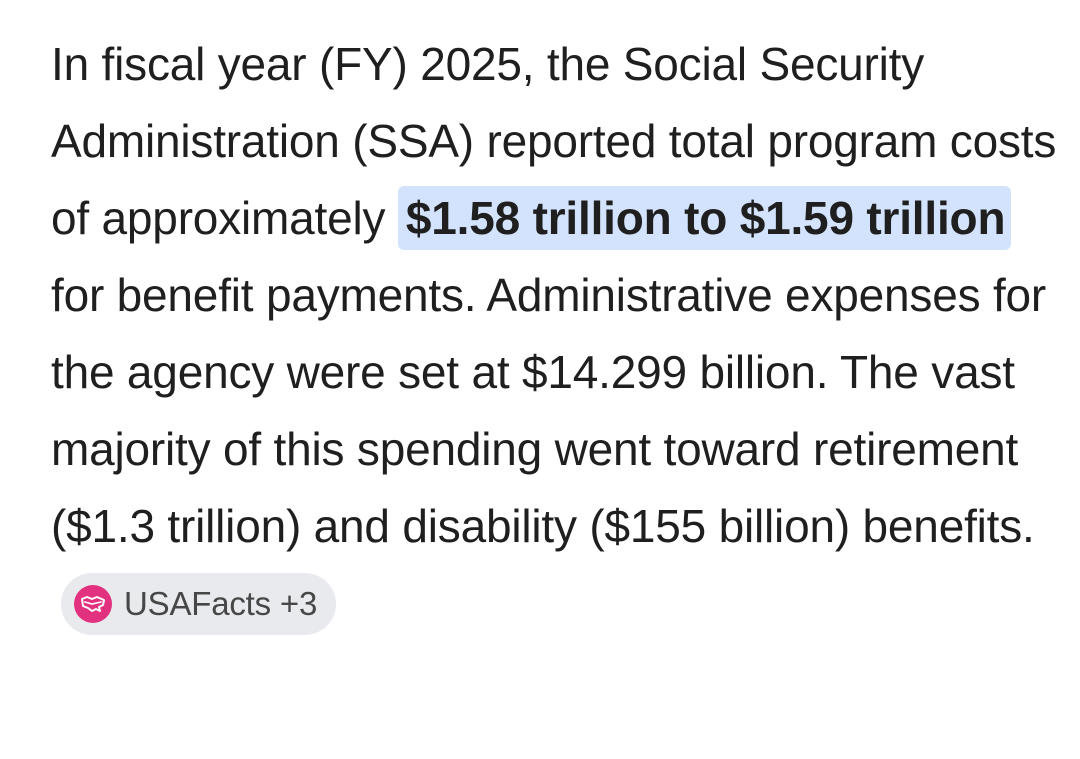 This screenshot has width=1080, height=759. What do you see at coordinates (93, 604) in the screenshot?
I see `usafacts-logo-icon` at bounding box center [93, 604].